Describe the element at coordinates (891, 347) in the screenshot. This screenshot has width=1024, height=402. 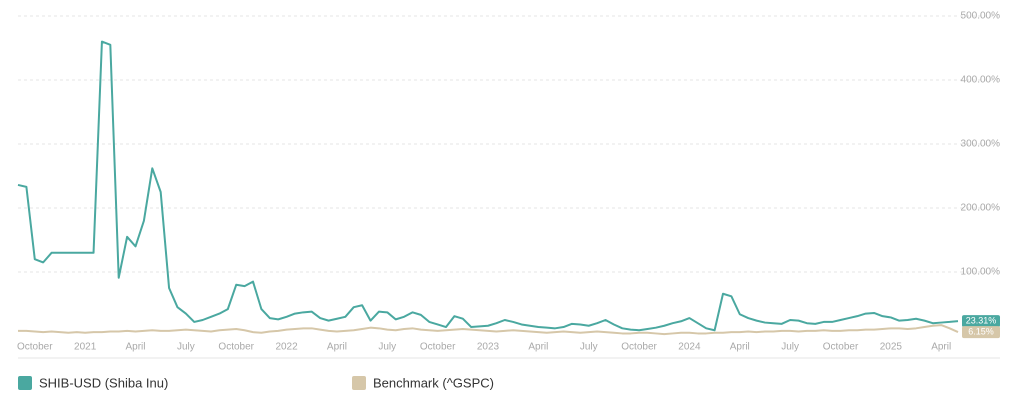
I see `x-tick-label: 2025` at that location.